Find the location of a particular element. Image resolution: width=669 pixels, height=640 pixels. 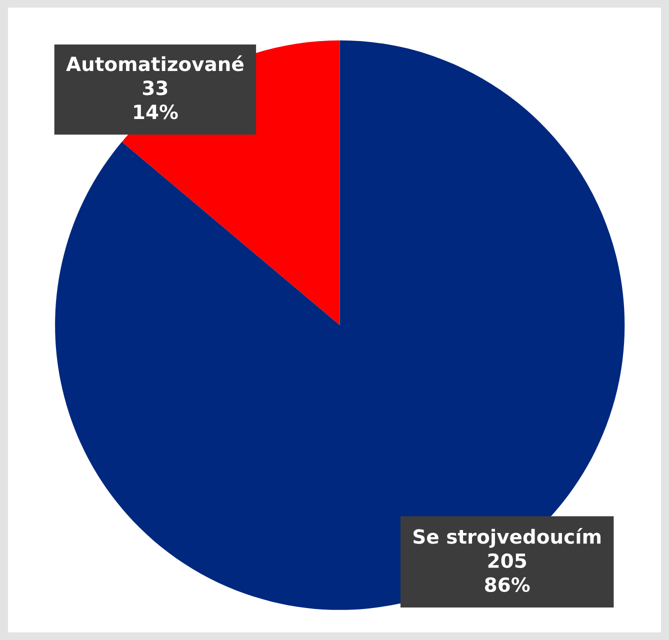

slice-label: Automatizované is located at coordinates (155, 63).